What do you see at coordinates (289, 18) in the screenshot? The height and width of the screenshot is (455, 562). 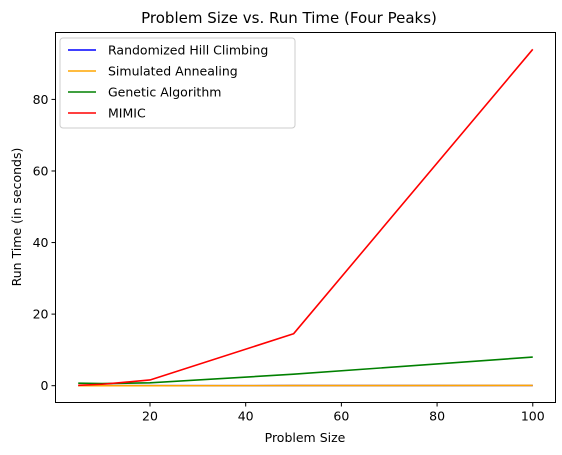 I see `chart-title: Problem Size vs. Run Time (Four Peaks)` at bounding box center [289, 18].